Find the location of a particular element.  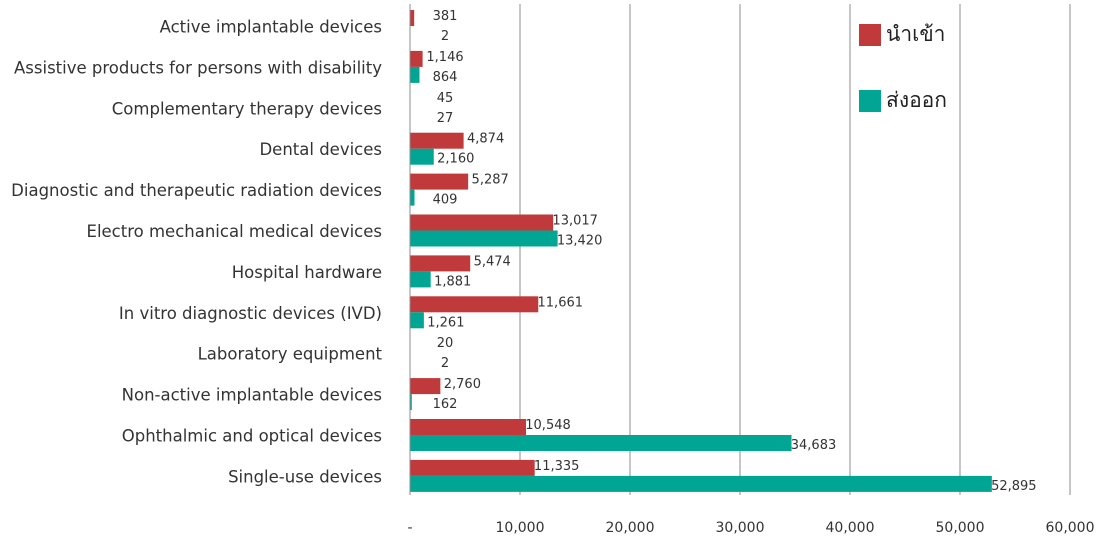

data-label: 5,474 is located at coordinates (492, 261).